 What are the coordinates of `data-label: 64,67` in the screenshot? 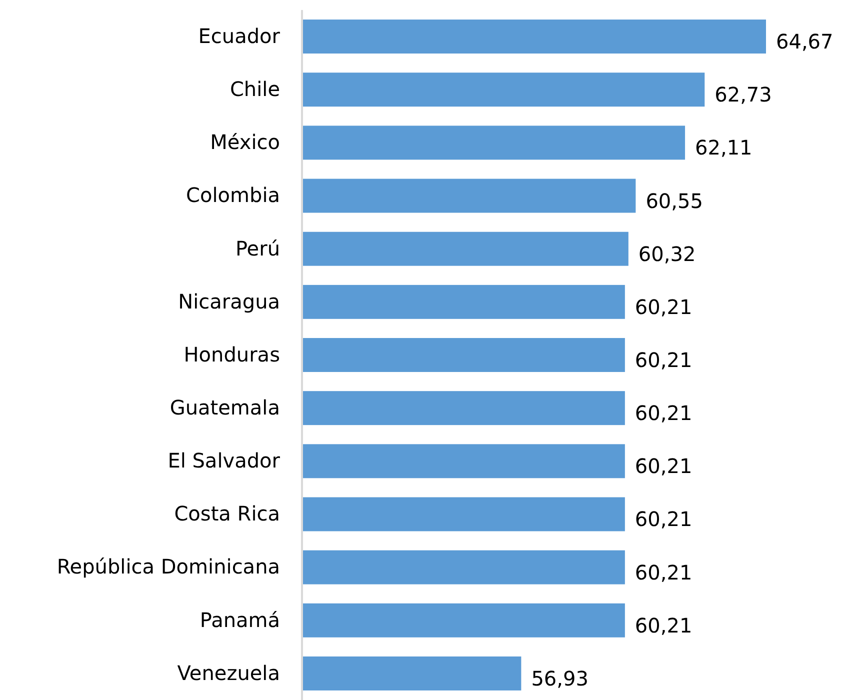 It's located at (805, 42).